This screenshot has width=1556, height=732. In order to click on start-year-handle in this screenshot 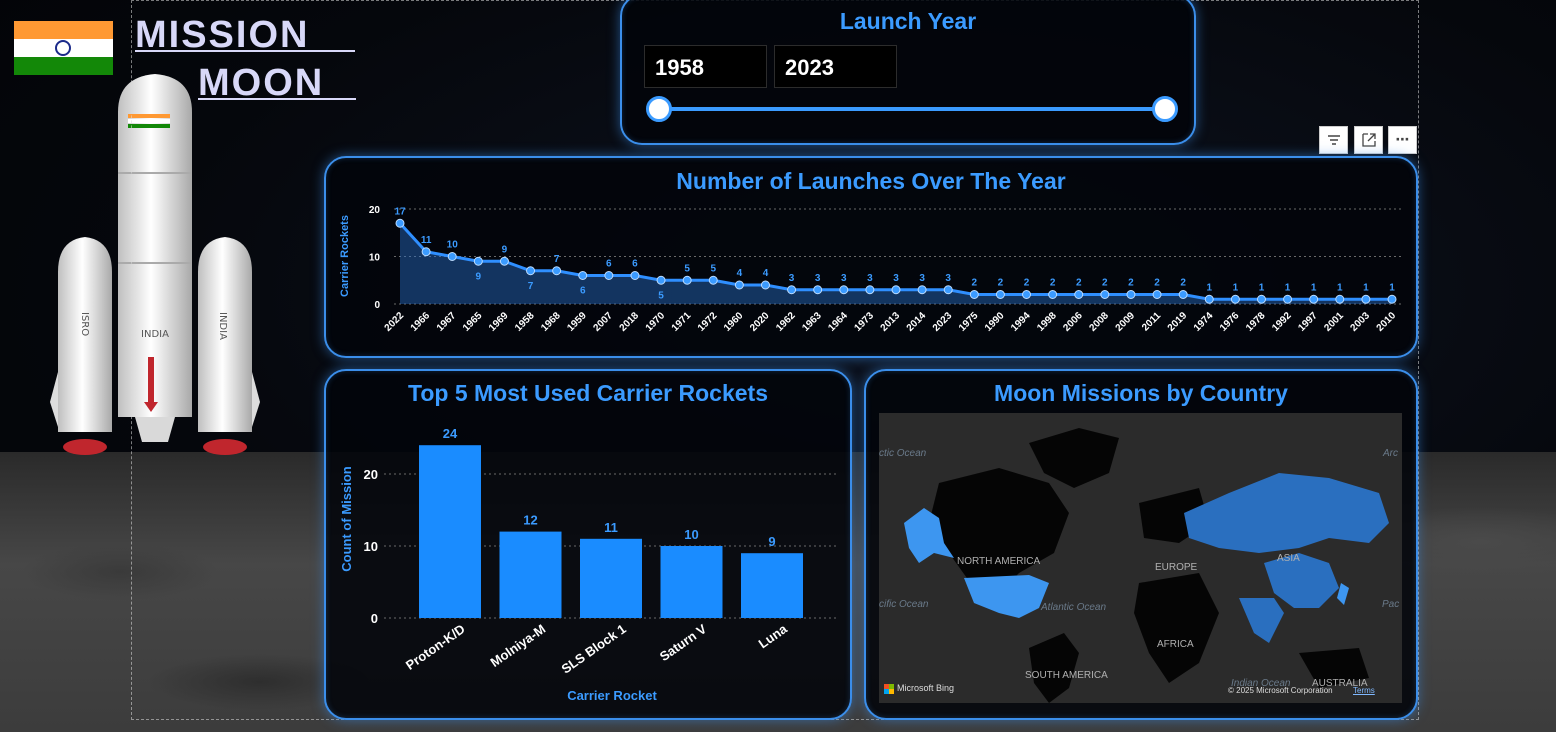, I will do `click(659, 109)`.